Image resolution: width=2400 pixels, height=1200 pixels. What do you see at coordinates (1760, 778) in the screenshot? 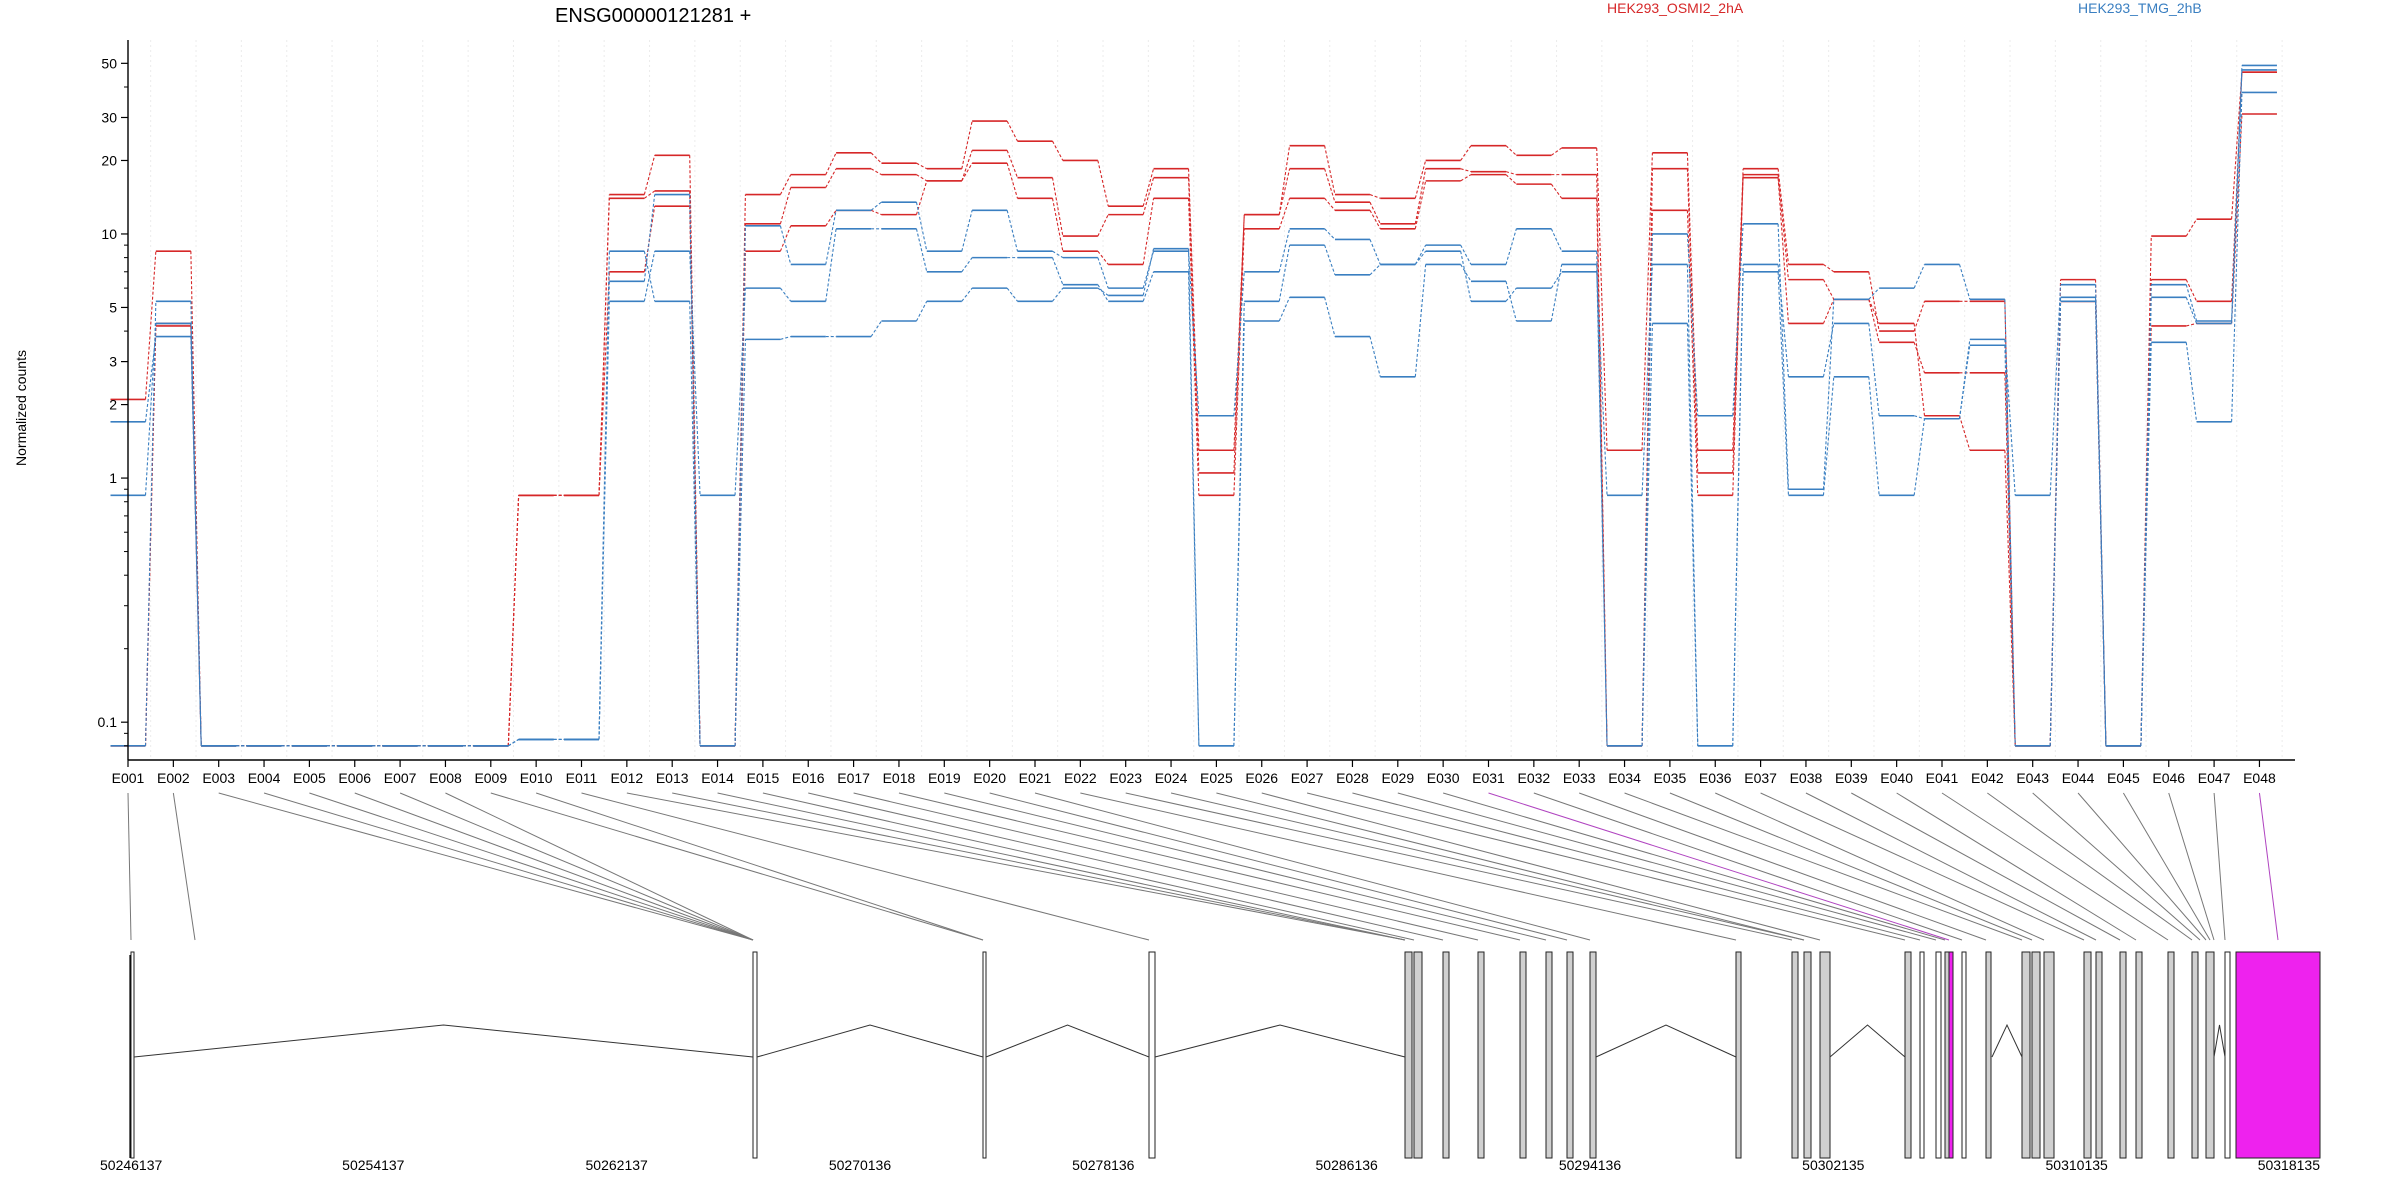
I see `x-tick-label: E037` at bounding box center [1760, 778].